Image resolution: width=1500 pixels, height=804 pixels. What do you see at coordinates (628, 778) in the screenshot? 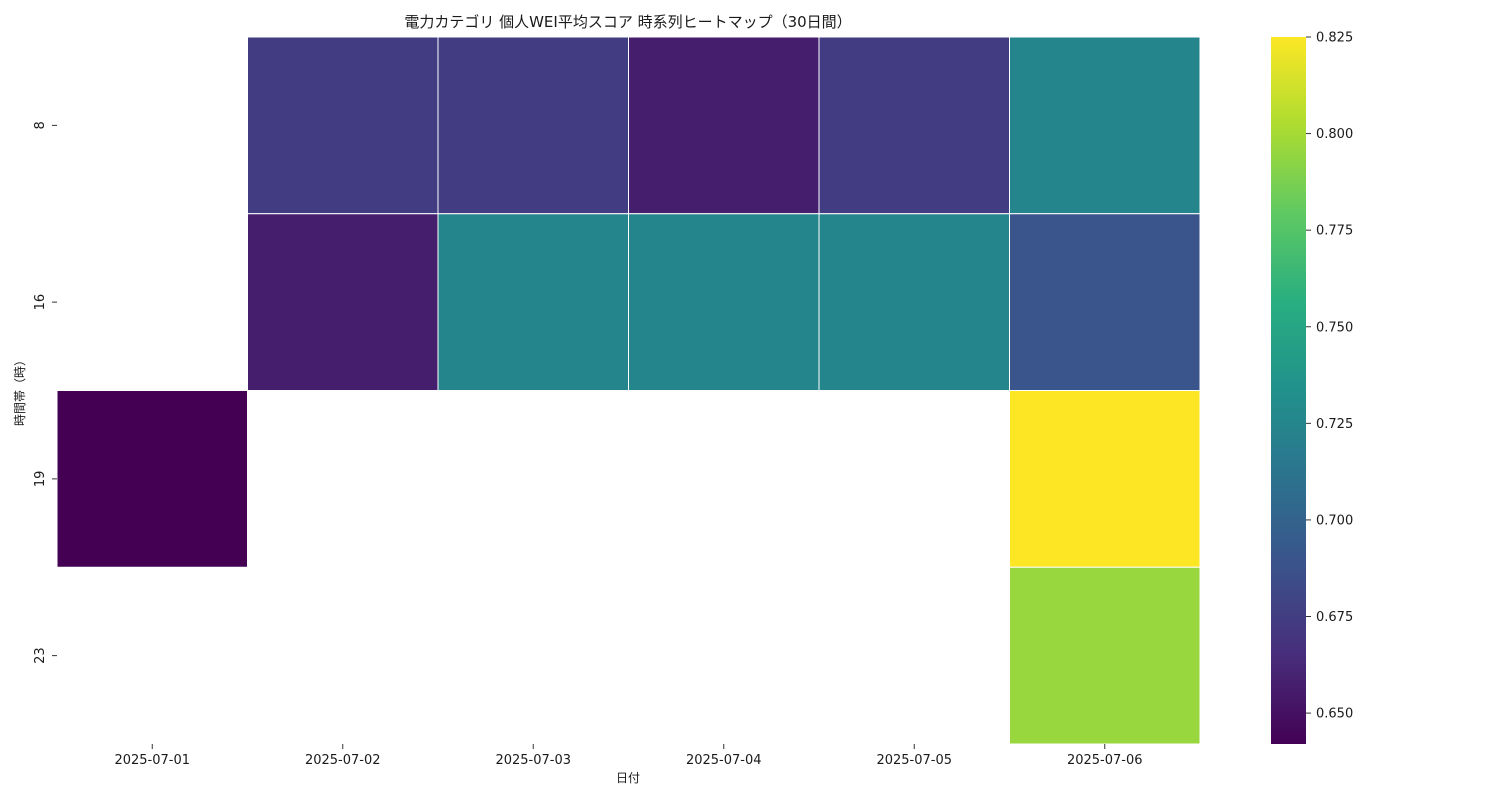
I see `x-axis-label: 日付` at bounding box center [628, 778].